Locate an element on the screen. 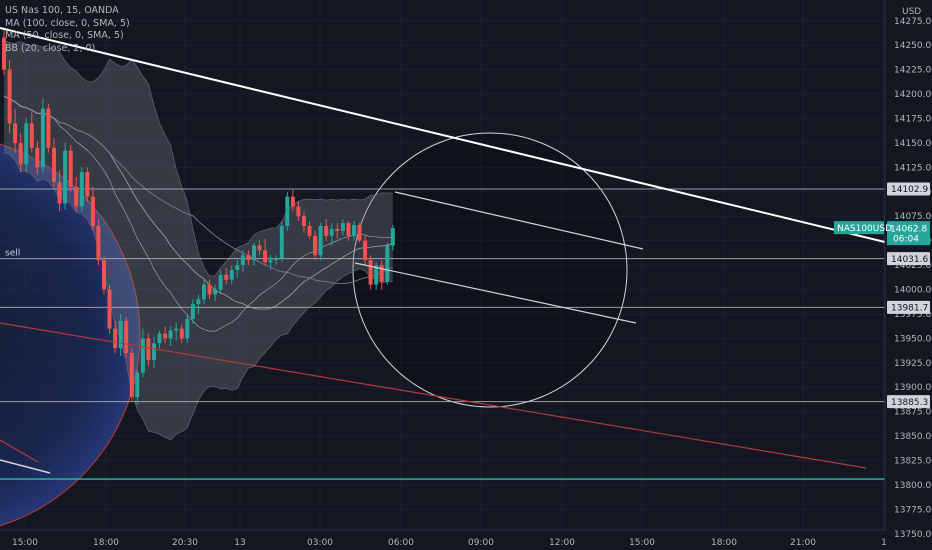 The image size is (932, 550). analysis-circle-drawing is located at coordinates (490, 270).